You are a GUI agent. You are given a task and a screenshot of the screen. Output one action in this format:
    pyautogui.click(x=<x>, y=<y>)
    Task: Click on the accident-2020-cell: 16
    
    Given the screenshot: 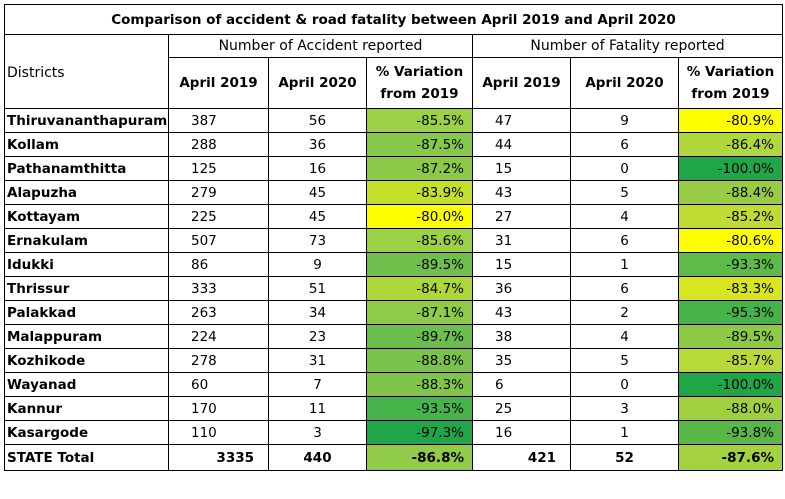 What is the action you would take?
    pyautogui.click(x=317, y=168)
    